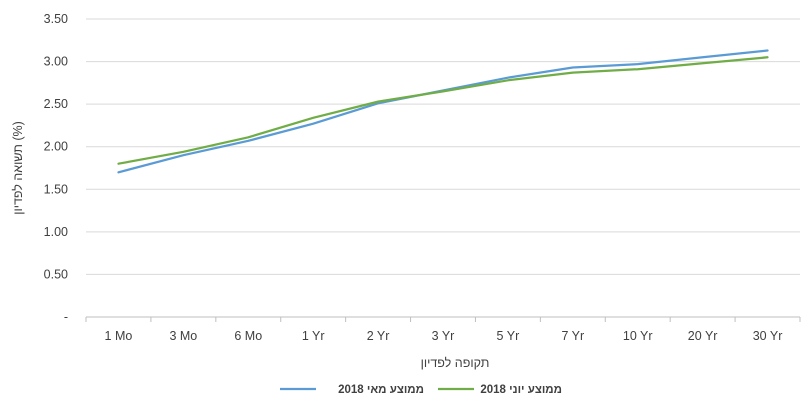 Image resolution: width=806 pixels, height=404 pixels. What do you see at coordinates (378, 336) in the screenshot?
I see `x-tick-label: 2 Yr` at bounding box center [378, 336].